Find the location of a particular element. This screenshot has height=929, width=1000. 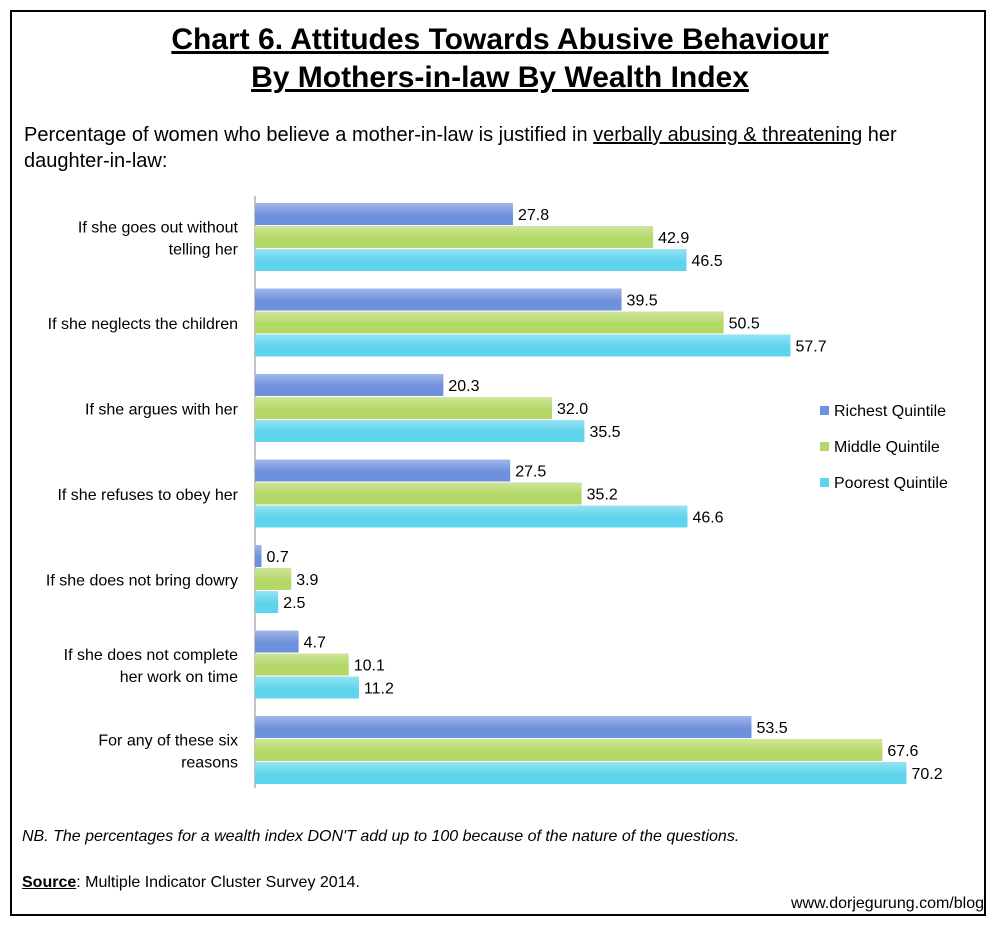

bar-3-richest-quintile is located at coordinates (349, 385).